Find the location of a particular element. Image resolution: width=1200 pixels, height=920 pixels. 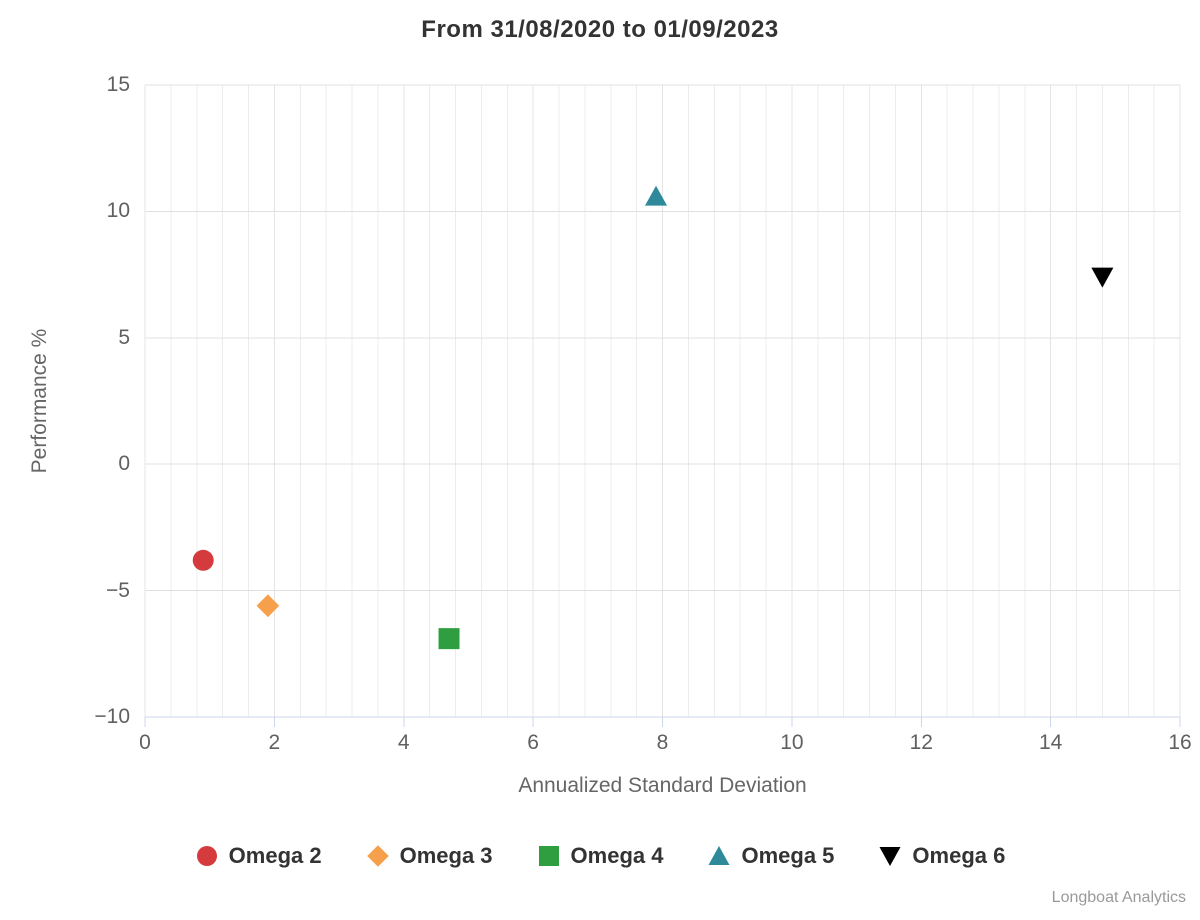

x-tick-label: 2 is located at coordinates (274, 742).